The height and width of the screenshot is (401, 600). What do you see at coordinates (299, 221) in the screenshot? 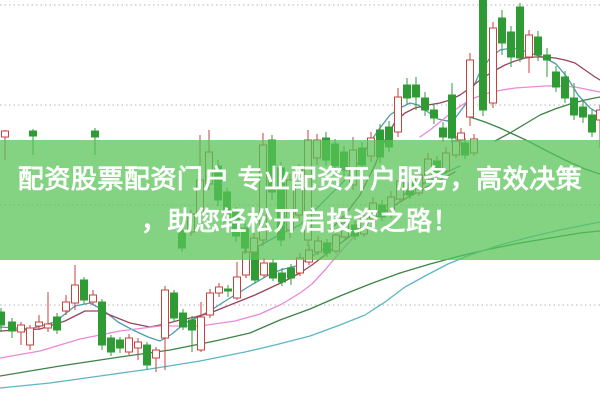
I see `promo-text-line2: ，助您轻松开启投资之路！` at bounding box center [299, 221].